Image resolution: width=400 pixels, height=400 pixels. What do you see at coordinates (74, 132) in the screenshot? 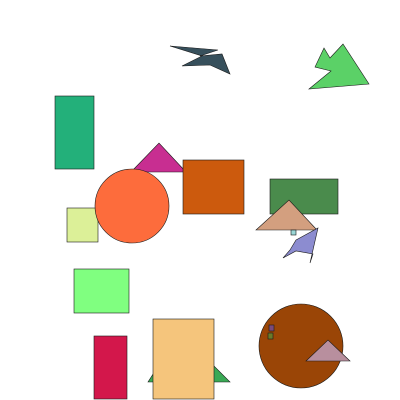
I see `teal-rectangle` at bounding box center [74, 132].